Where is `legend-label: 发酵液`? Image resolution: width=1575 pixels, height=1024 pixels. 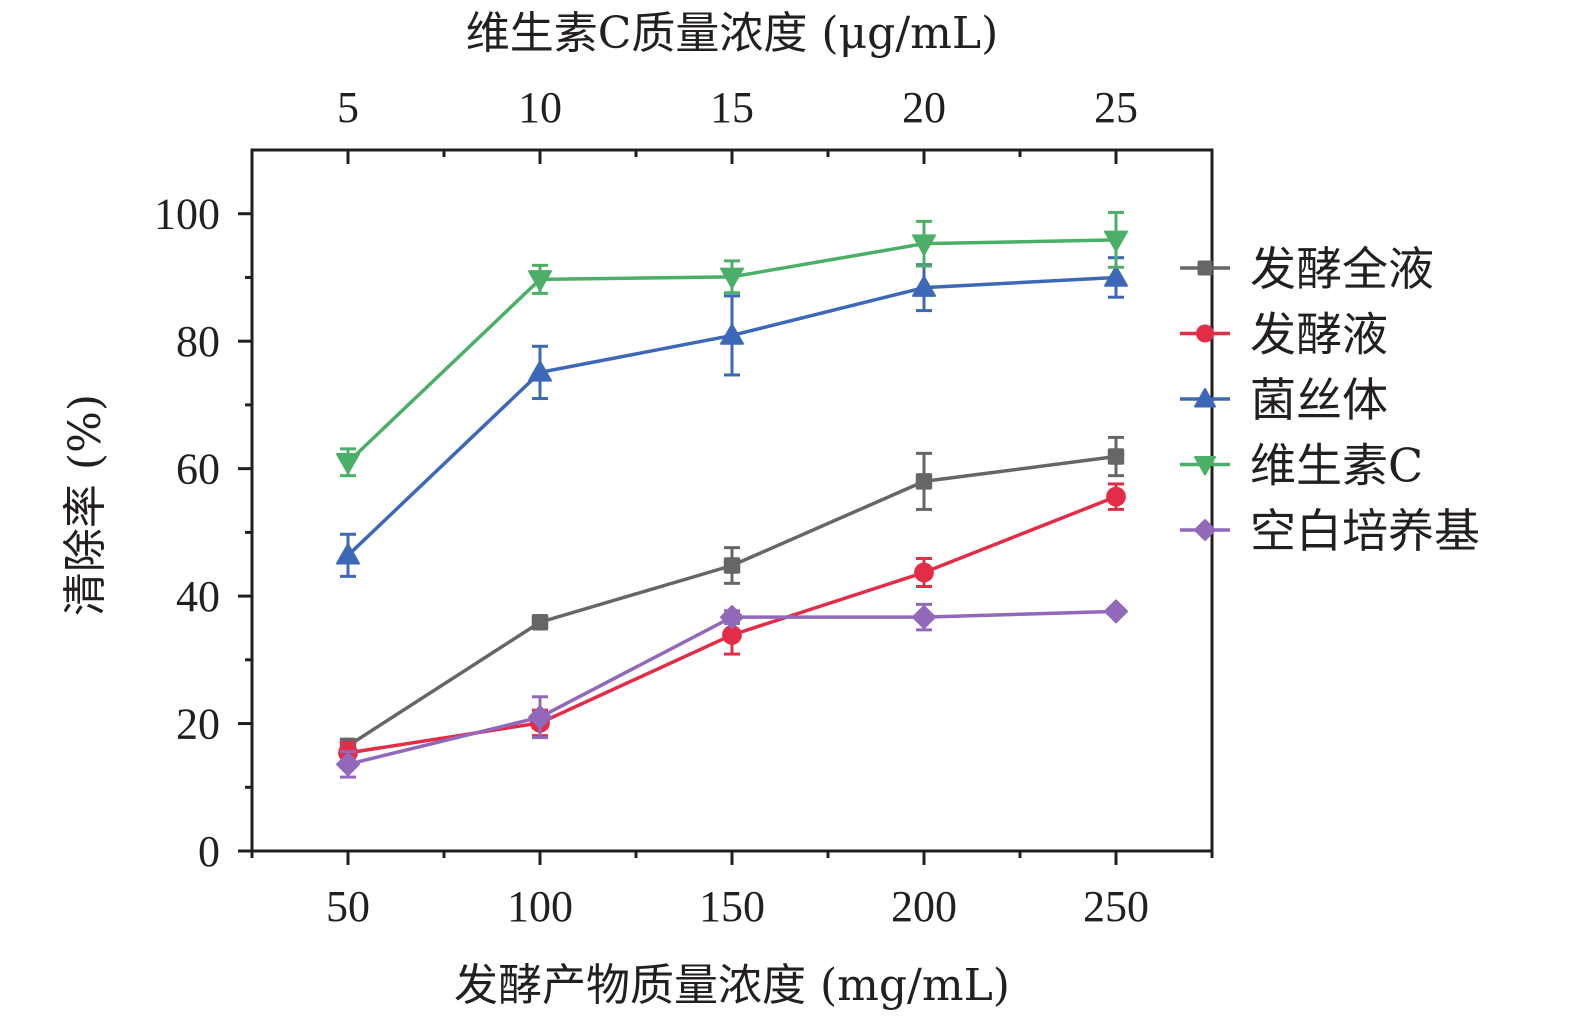 legend-label: 发酵液 is located at coordinates (1319, 335).